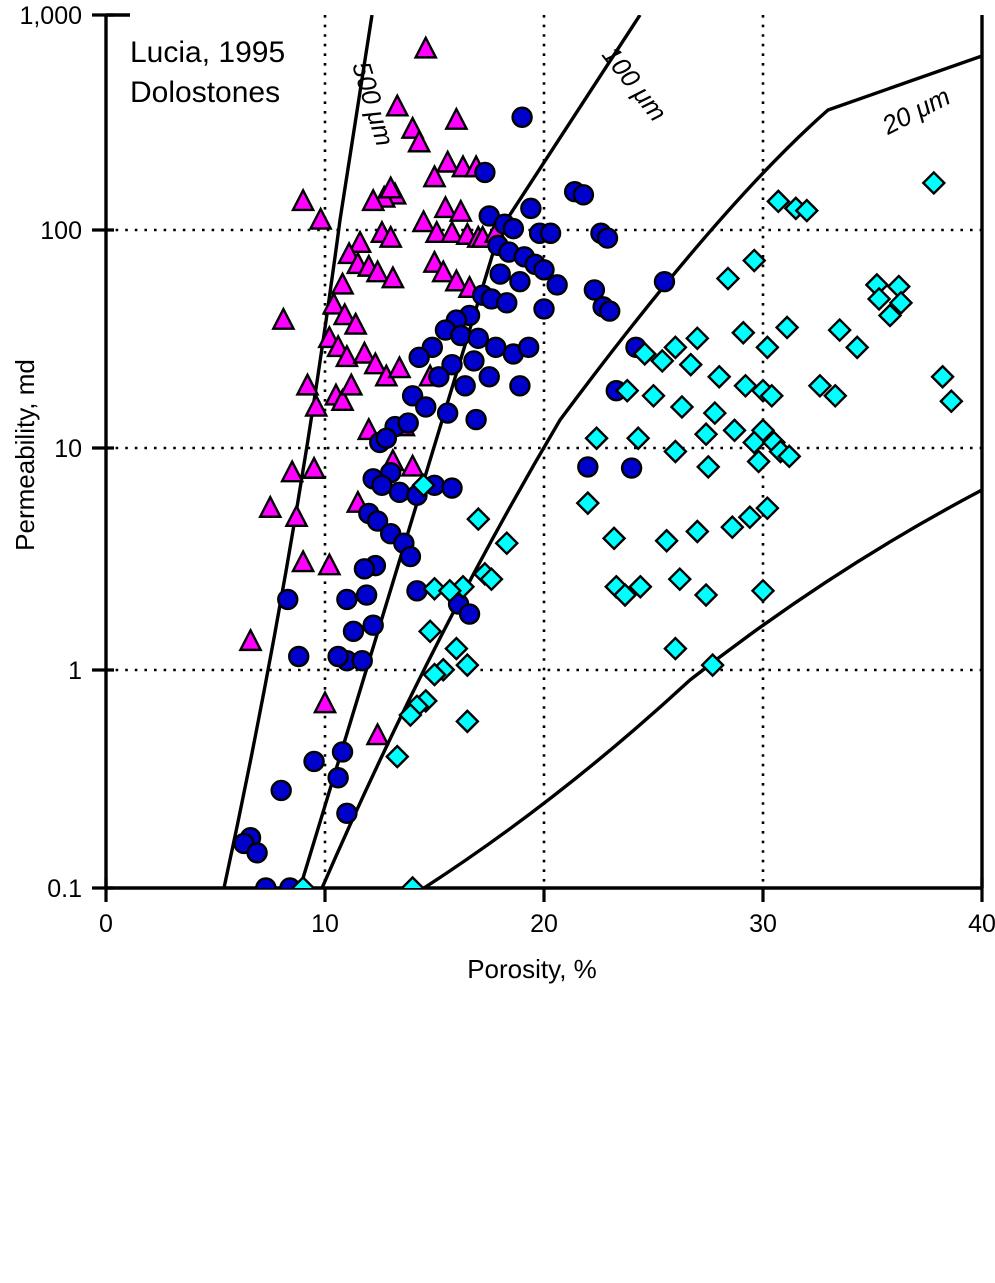  I want to click on y-tick-label: 1, so click(75, 671).